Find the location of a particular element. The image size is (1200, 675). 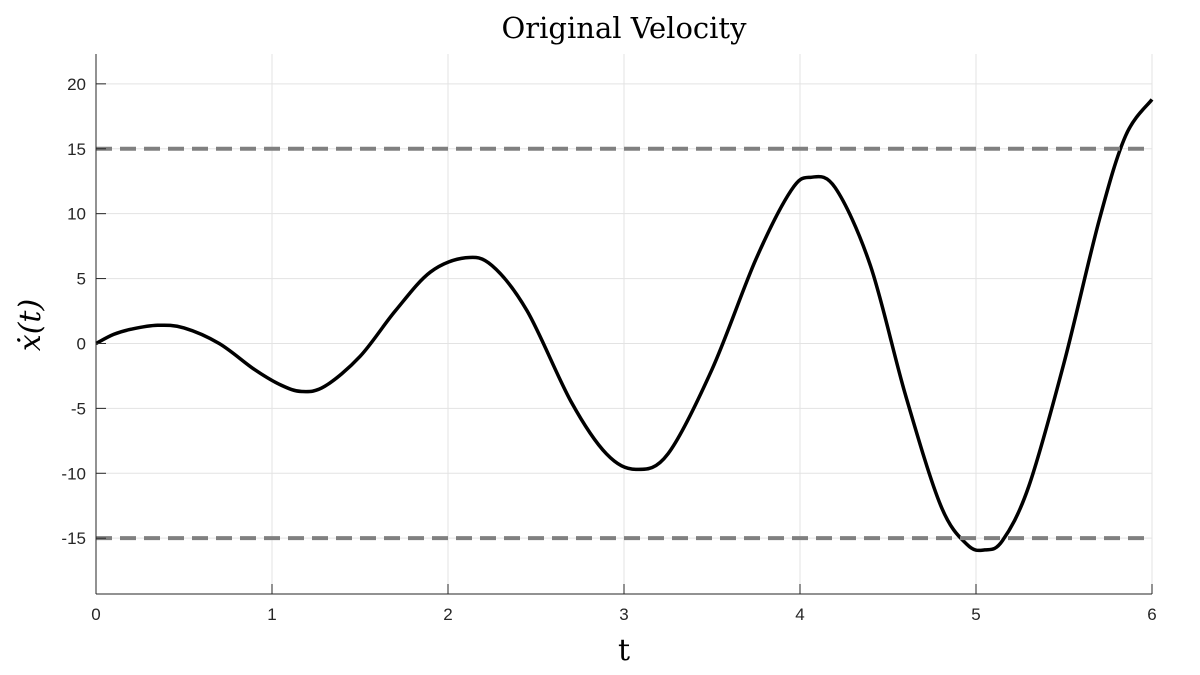

x-tick-label: 1 is located at coordinates (271, 614).